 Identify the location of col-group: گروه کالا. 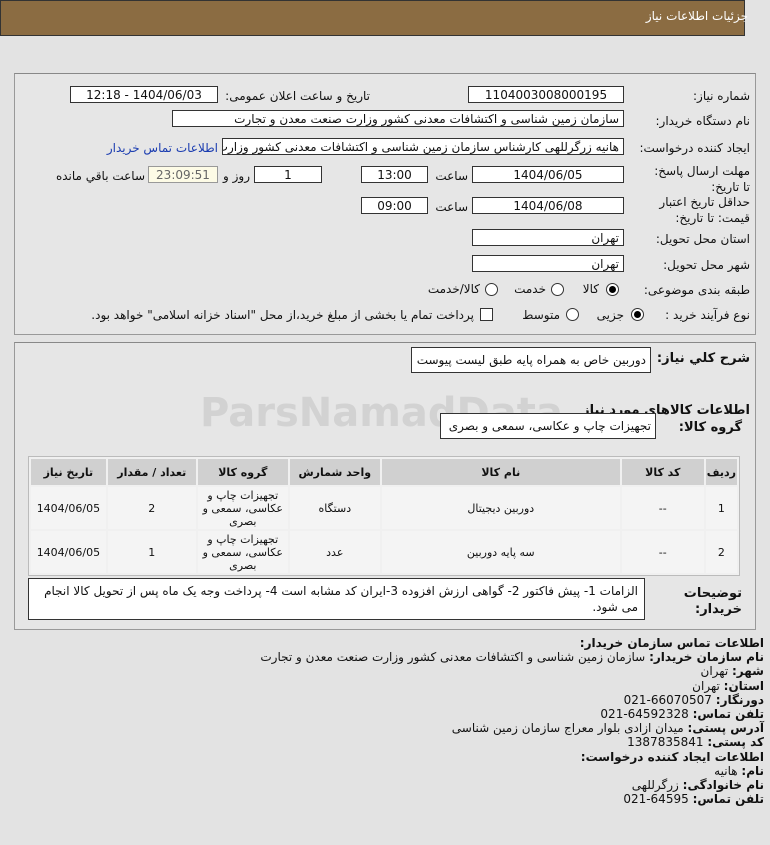
(242, 472).